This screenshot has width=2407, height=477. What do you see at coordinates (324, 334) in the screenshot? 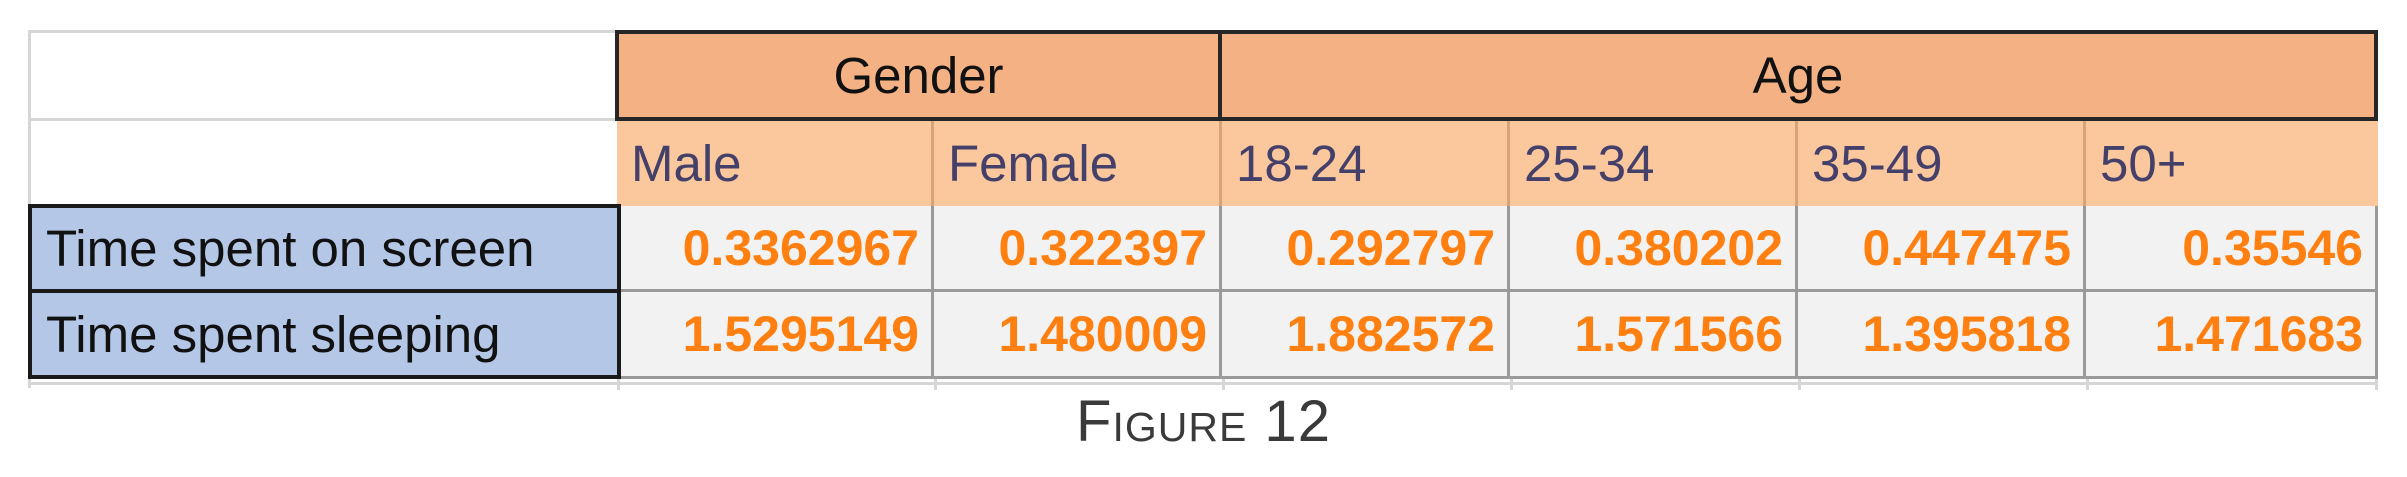
I see `row-label-sleep-time: Time spent sleeping` at bounding box center [324, 334].